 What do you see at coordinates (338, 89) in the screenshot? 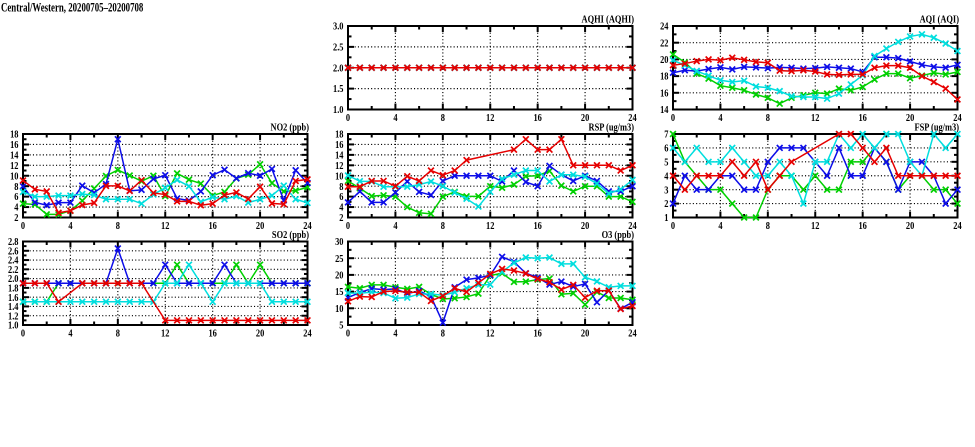
I see `svg-text: 1.5` at bounding box center [338, 89].